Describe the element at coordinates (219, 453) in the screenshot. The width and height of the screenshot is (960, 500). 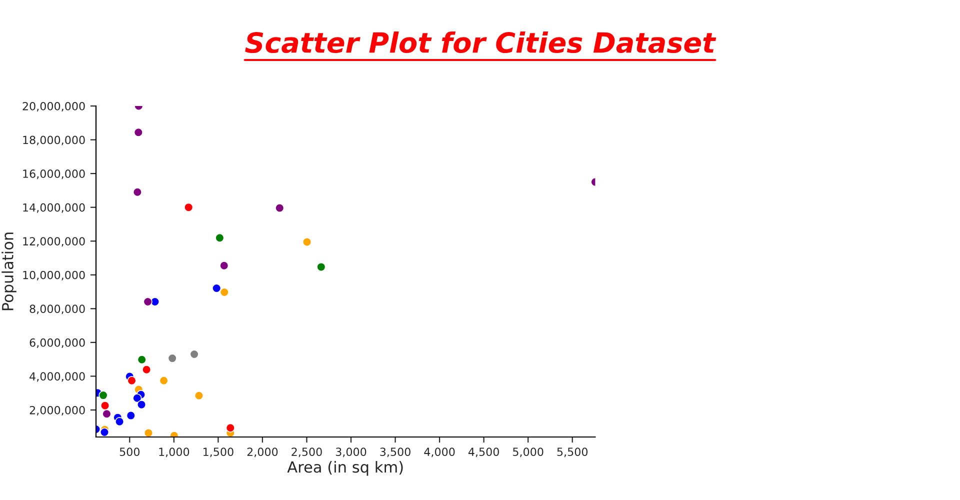
I see `x-tick-label: 1,500` at that location.